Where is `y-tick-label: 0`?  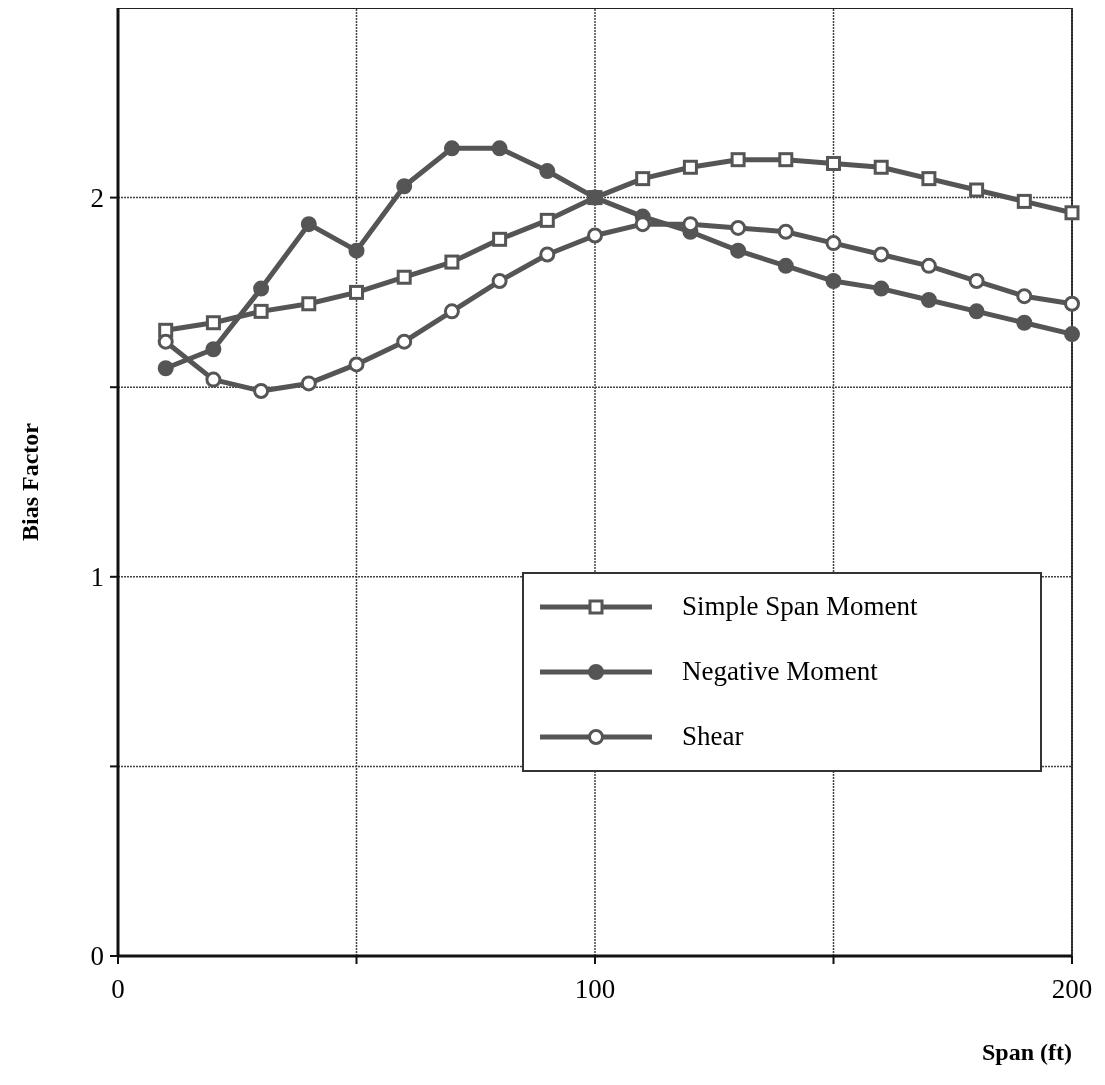
y-tick-label: 0 is located at coordinates (97, 956).